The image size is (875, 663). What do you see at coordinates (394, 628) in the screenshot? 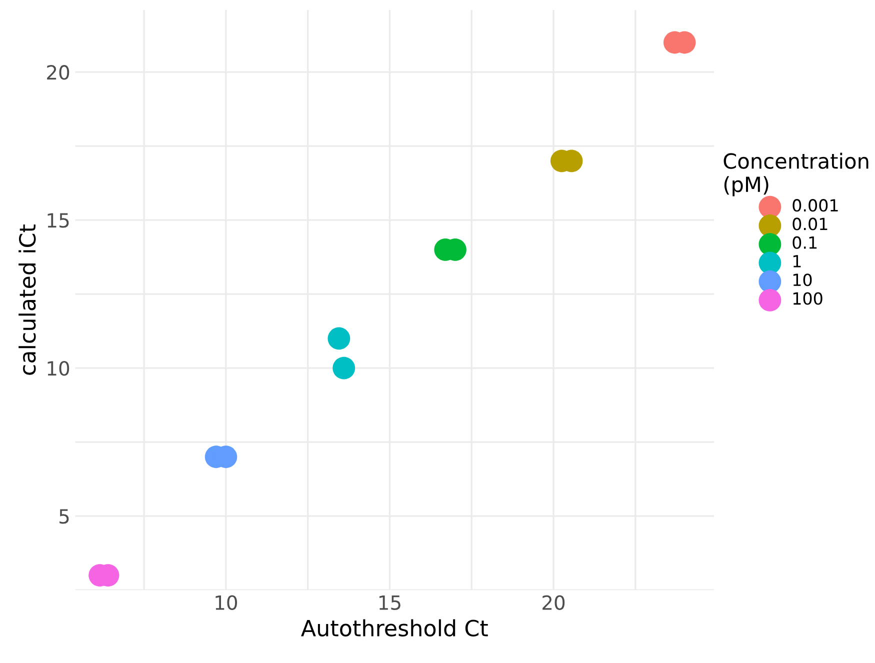
I see `x-axis-title: Autothreshold Ct` at bounding box center [394, 628].